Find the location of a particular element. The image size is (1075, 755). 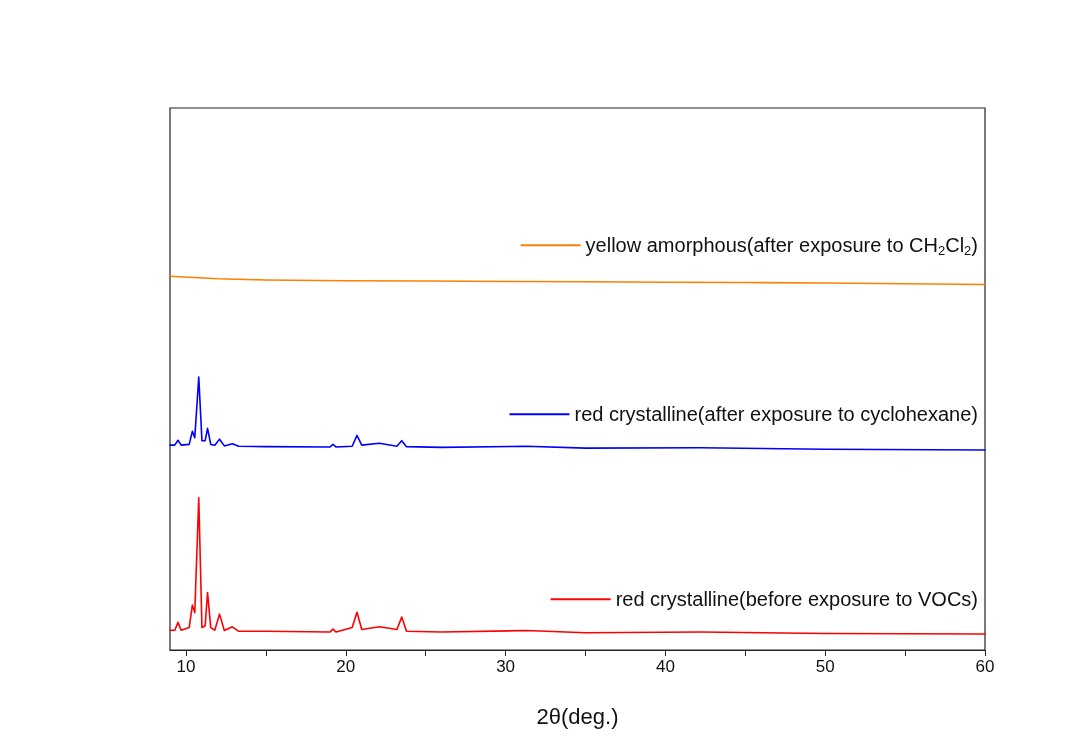

x-tick-label: 30 is located at coordinates (506, 666).